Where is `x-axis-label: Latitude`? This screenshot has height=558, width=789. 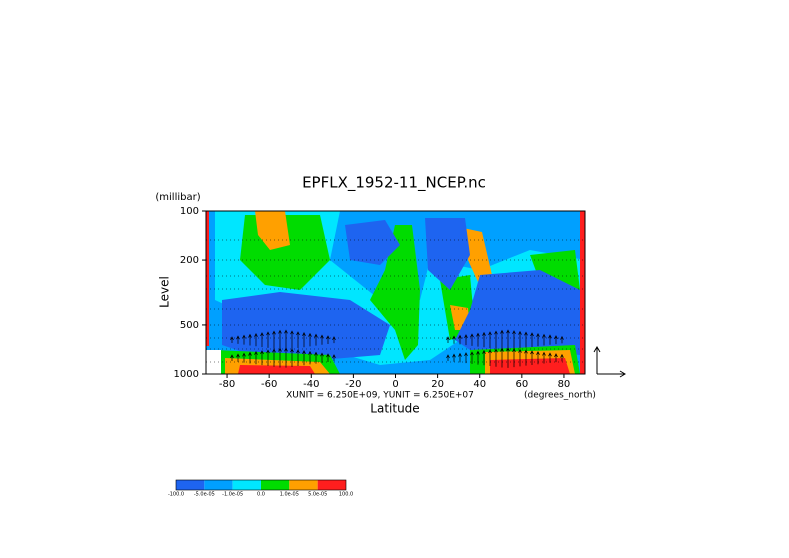 x-axis-label: Latitude is located at coordinates (394, 409).